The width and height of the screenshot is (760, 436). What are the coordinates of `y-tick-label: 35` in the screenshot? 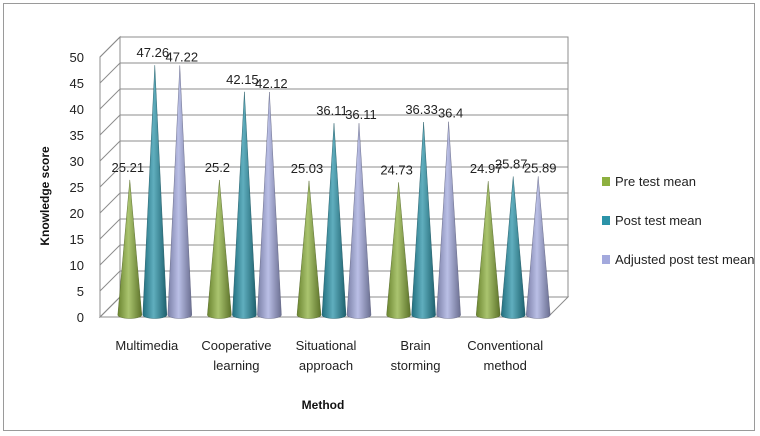 It's located at (77, 135).